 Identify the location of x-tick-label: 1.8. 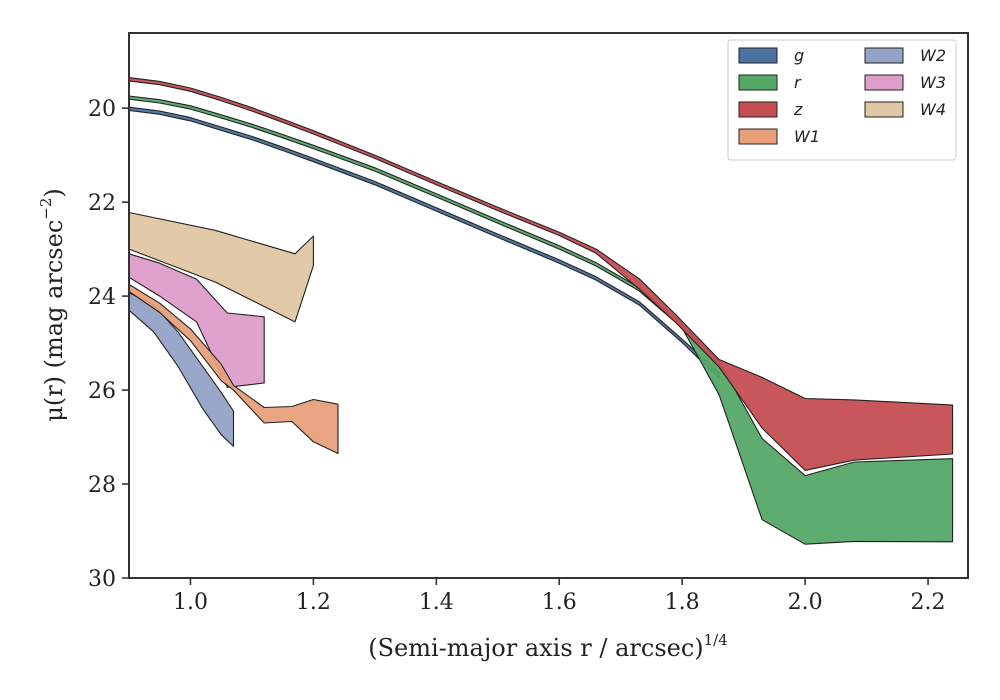
(682, 602).